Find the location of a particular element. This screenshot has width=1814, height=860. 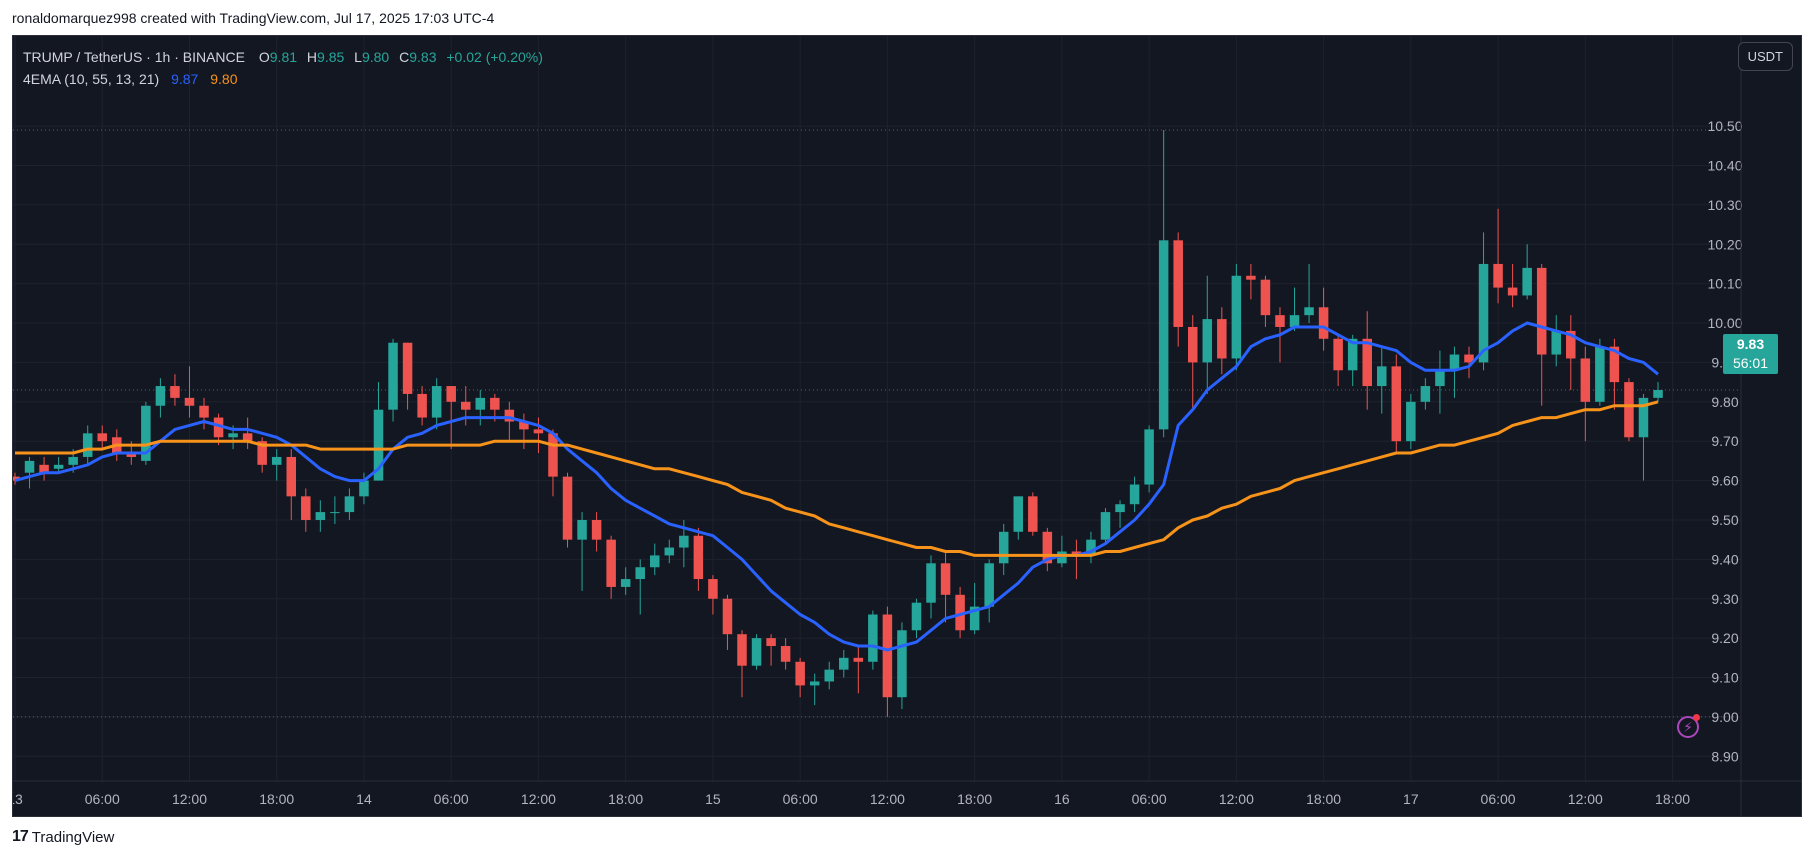

y-tick-label: 9.00 is located at coordinates (1724, 717).